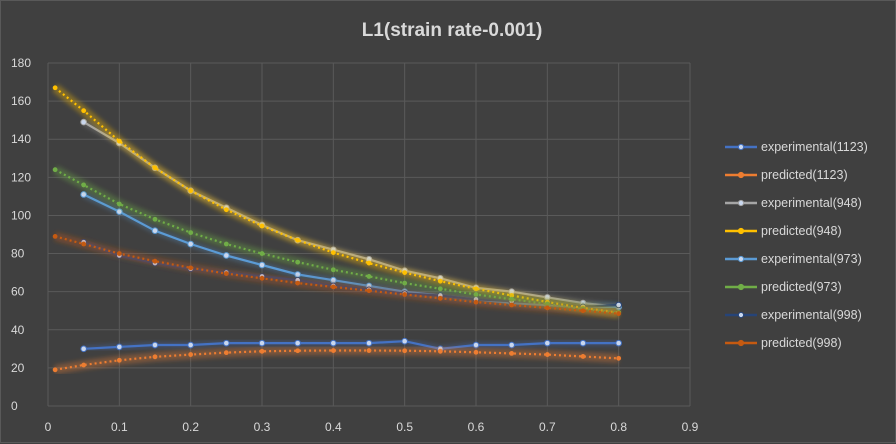  What do you see at coordinates (801, 231) in the screenshot?
I see `legend-label: predicted(948)` at bounding box center [801, 231].